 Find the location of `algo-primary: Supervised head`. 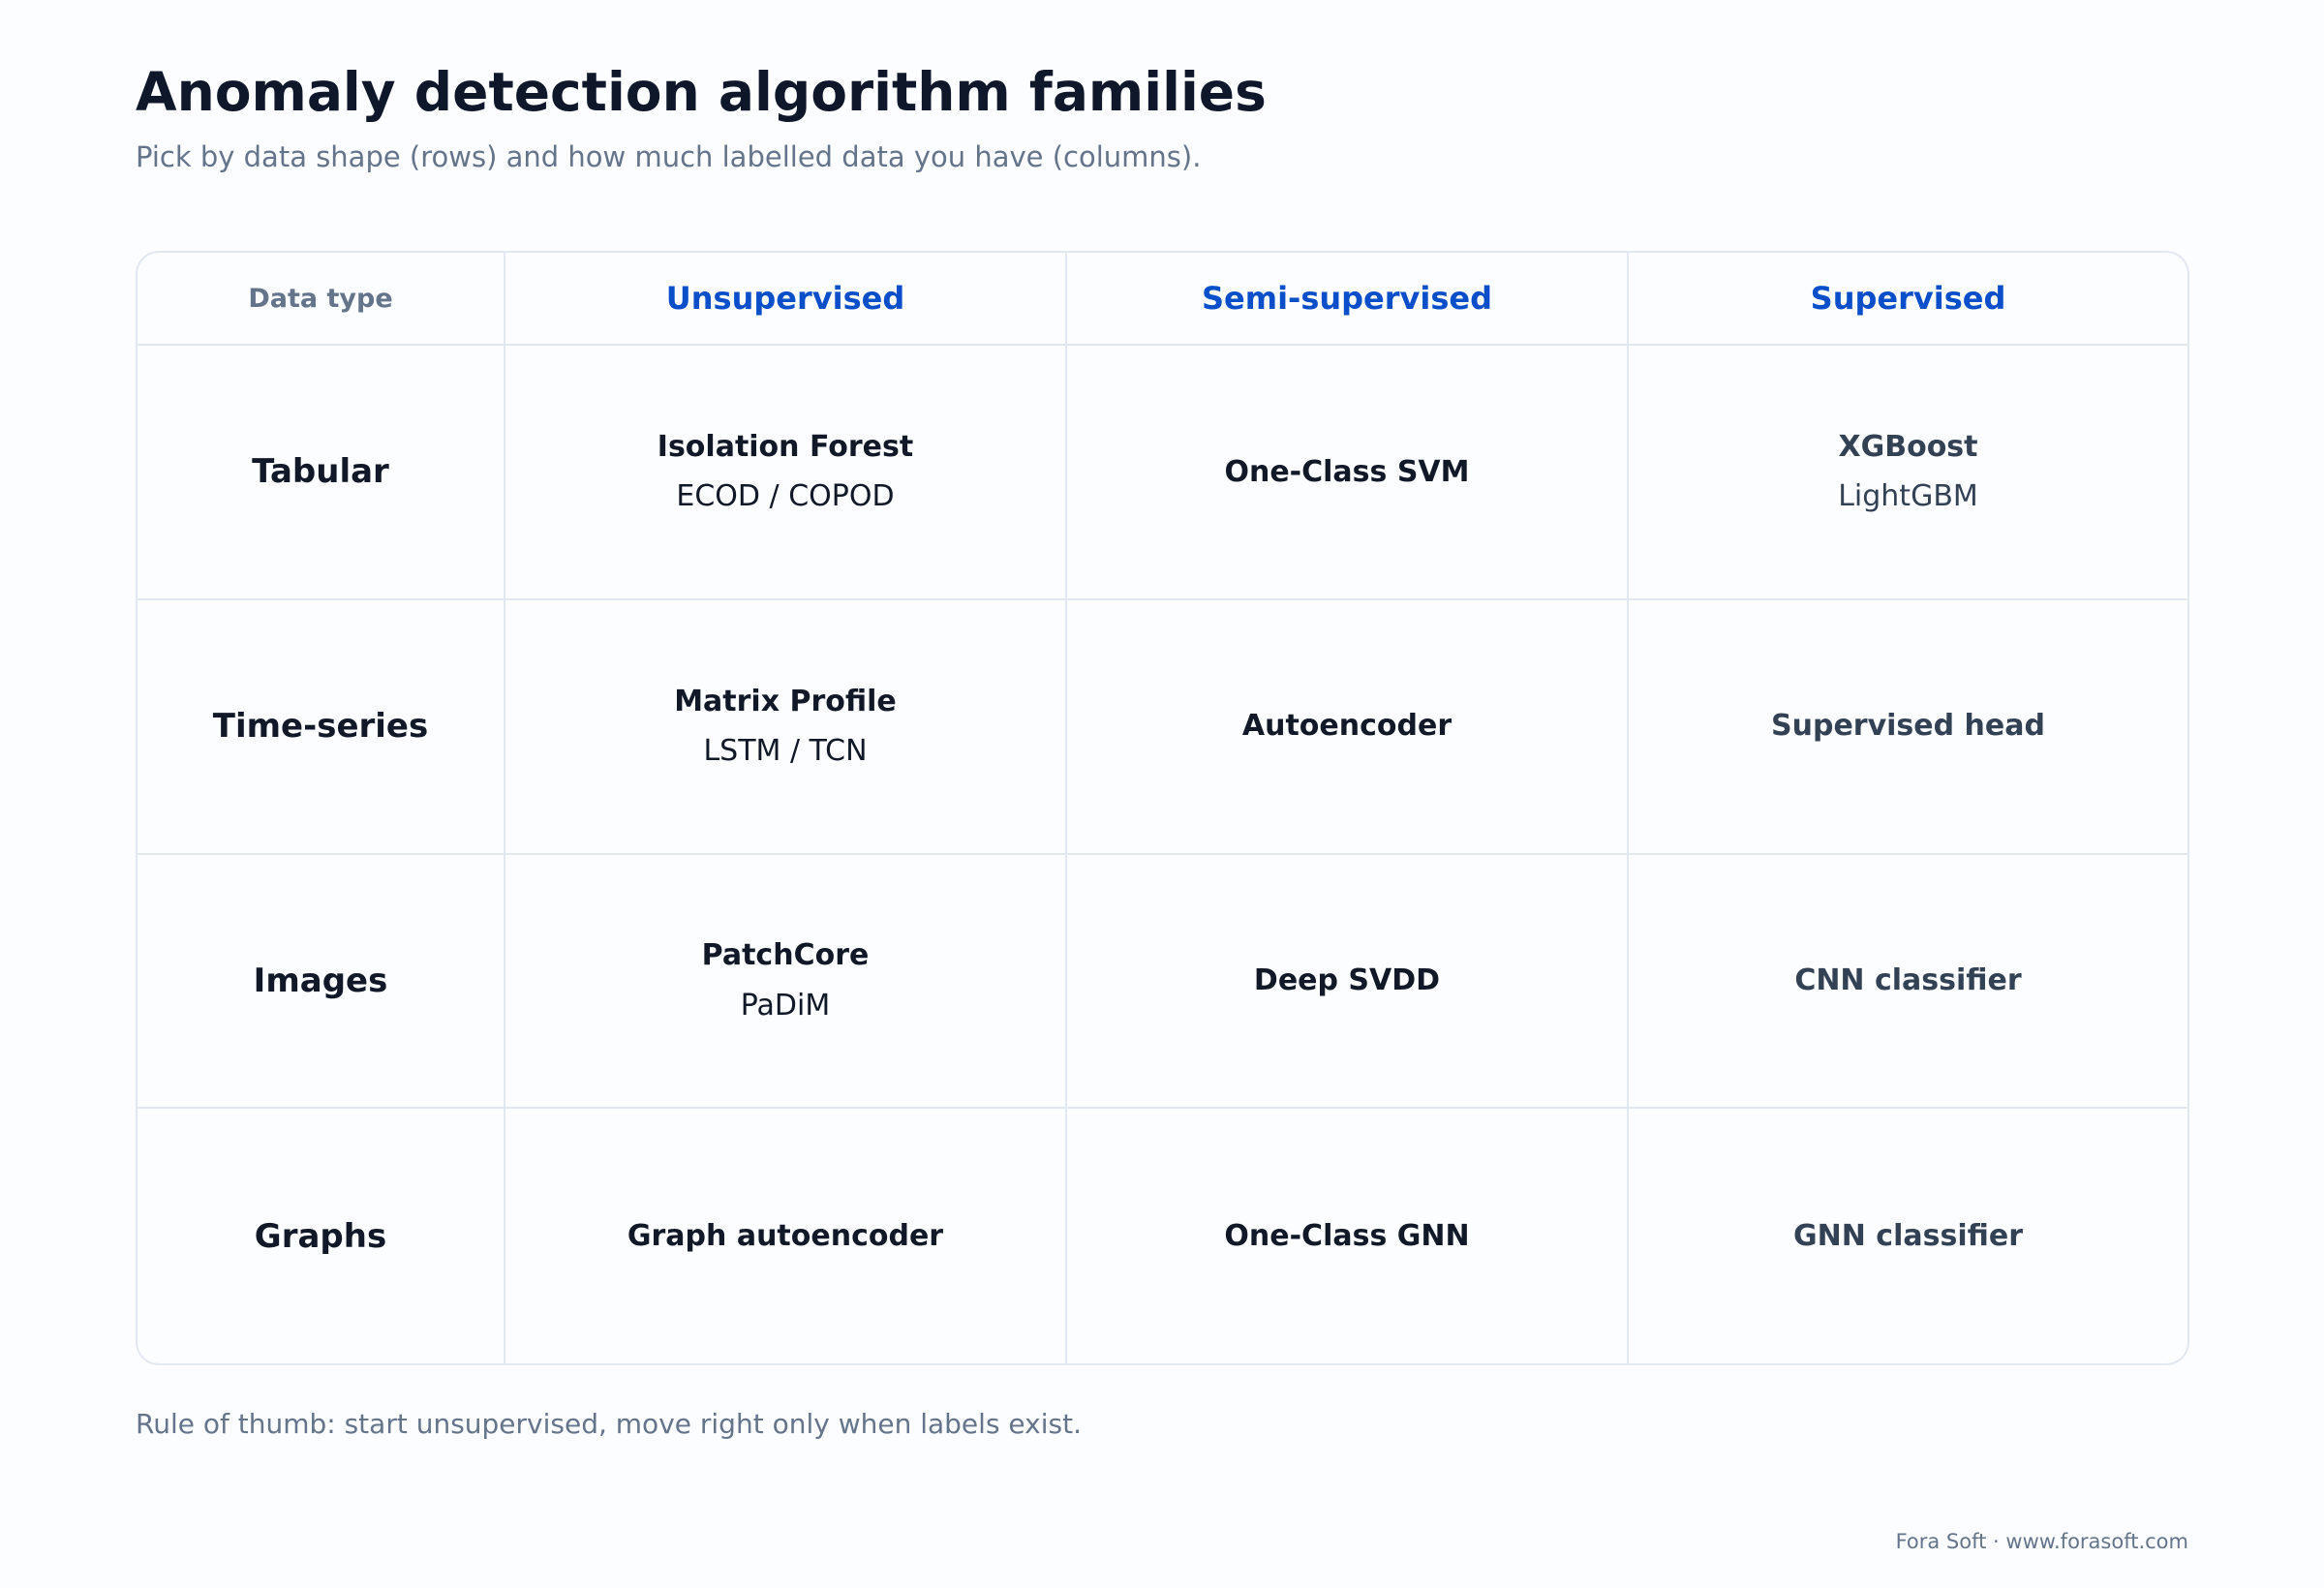

algo-primary: Supervised head is located at coordinates (1908, 726).